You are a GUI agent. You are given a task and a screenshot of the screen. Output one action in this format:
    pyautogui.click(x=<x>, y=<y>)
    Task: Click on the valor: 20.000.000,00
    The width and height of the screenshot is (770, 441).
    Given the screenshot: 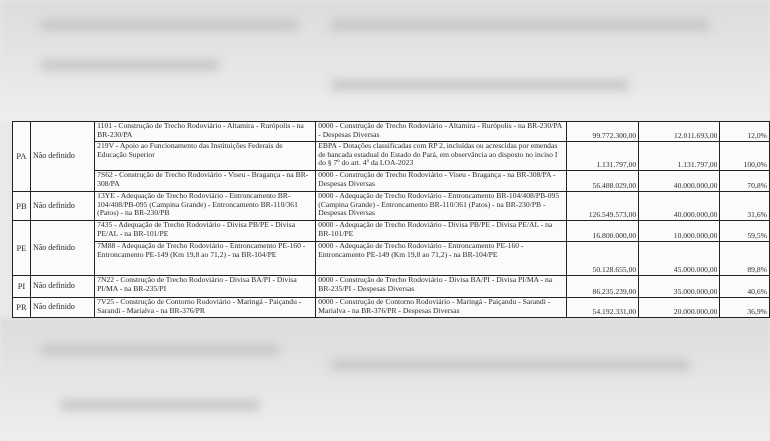 What is the action you would take?
    pyautogui.click(x=679, y=307)
    